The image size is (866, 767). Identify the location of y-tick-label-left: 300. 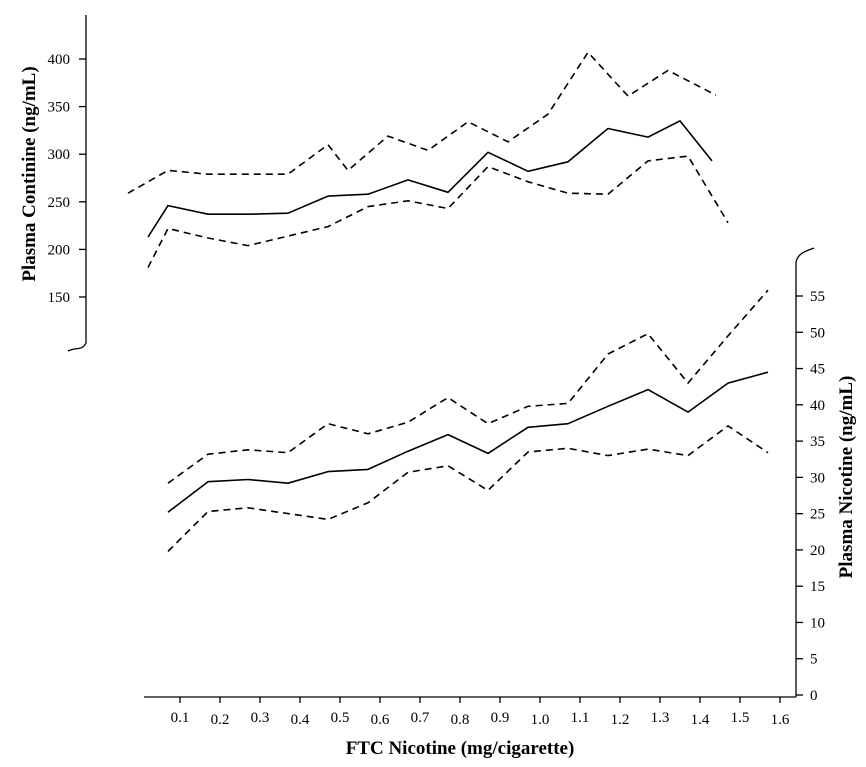
(59, 155).